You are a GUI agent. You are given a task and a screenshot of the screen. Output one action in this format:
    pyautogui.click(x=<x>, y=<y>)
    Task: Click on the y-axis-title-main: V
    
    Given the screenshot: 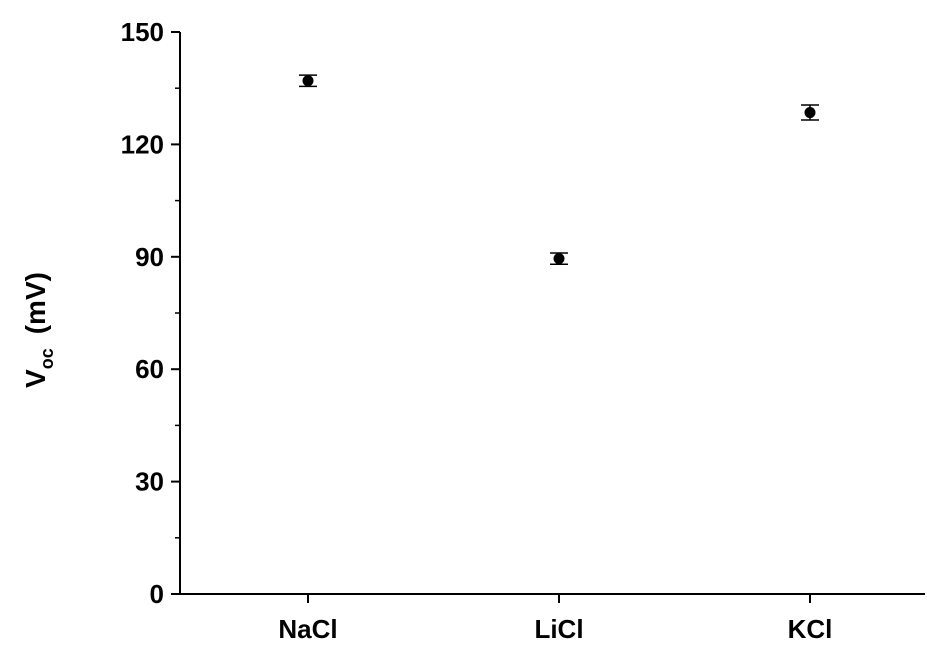 What is the action you would take?
    pyautogui.click(x=35, y=378)
    